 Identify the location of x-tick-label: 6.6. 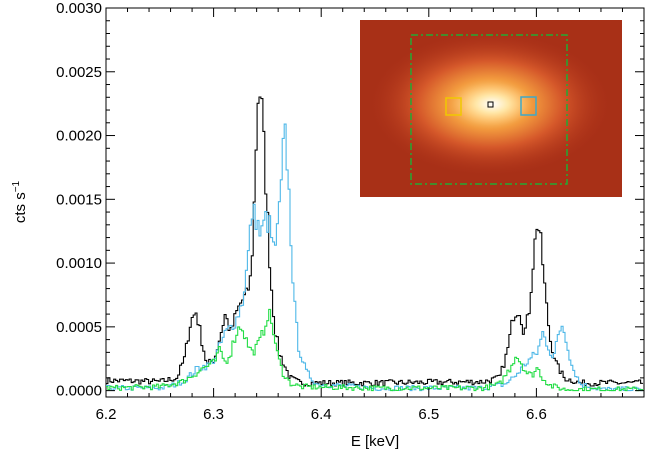
(536, 414).